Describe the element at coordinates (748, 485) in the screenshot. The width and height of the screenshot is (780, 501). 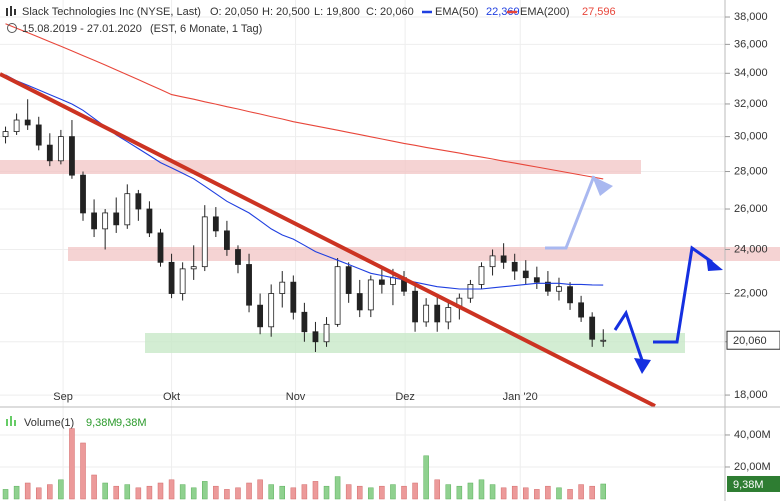
I see `volume-tag-label: 9,38M` at that location.